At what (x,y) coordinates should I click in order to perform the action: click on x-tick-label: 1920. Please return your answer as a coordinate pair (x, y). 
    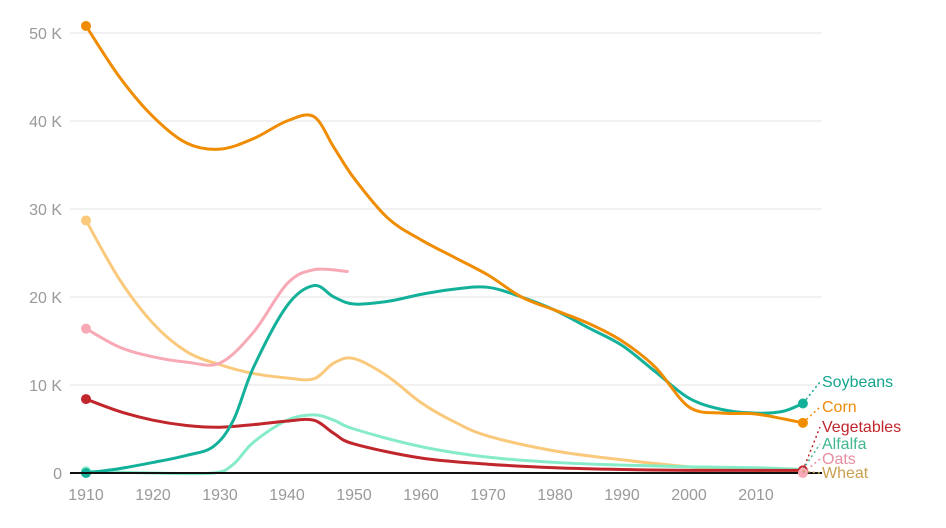
    Looking at the image, I should click on (153, 495).